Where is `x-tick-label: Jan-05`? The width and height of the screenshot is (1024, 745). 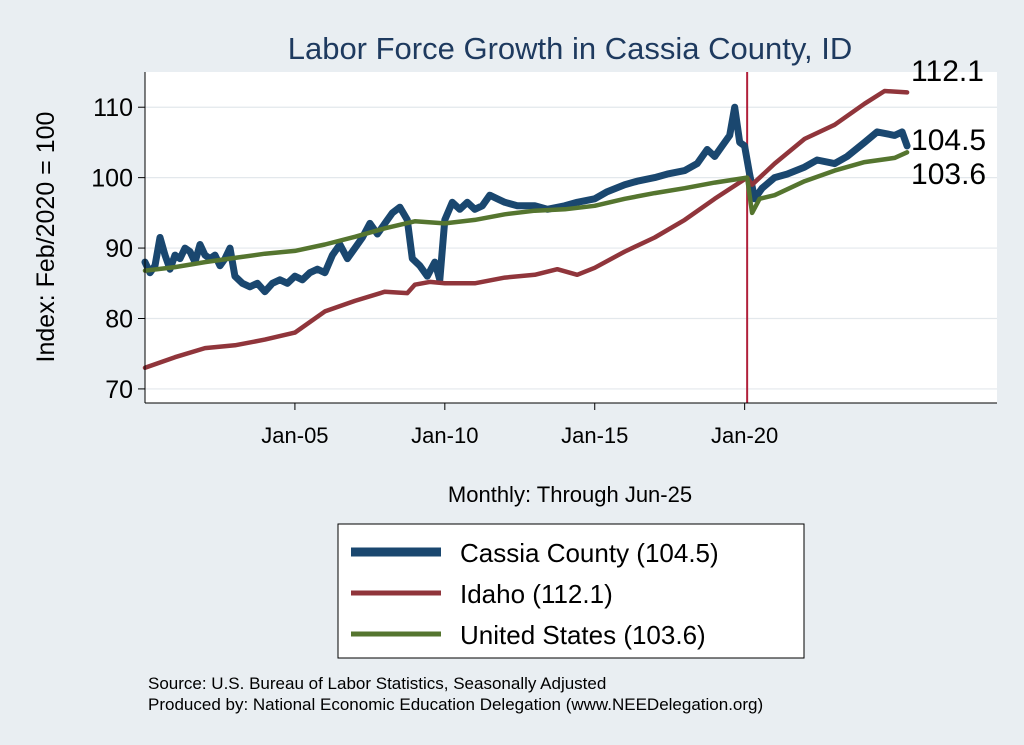
x-tick-label: Jan-05 is located at coordinates (294, 435).